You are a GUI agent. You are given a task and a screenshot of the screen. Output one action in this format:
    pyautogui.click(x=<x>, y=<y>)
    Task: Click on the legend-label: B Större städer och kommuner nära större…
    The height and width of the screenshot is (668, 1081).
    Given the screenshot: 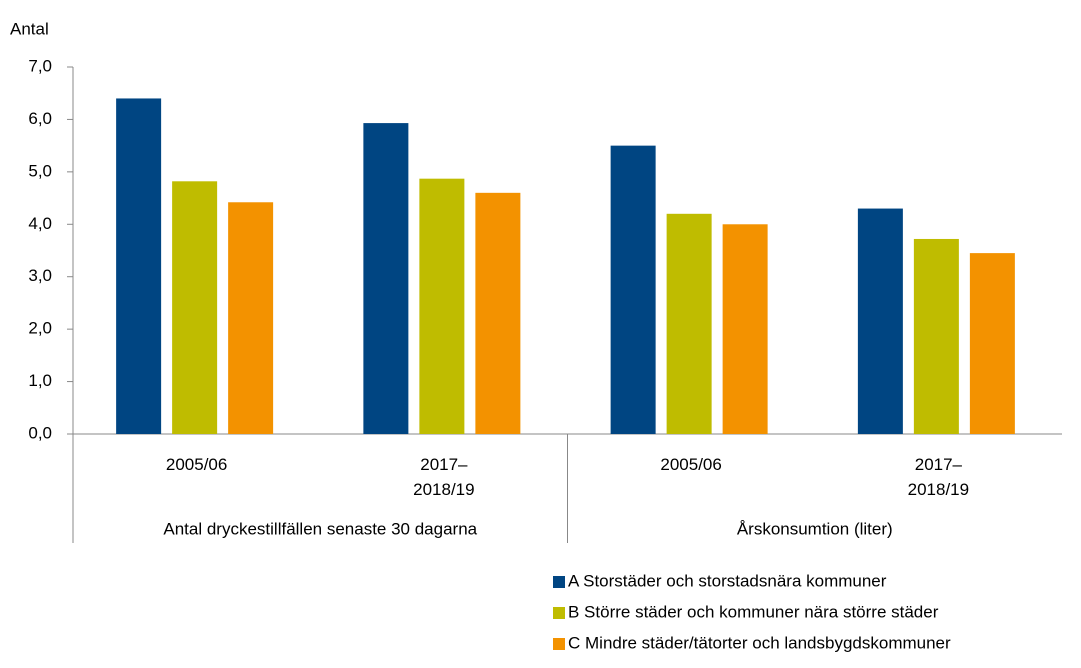 What is the action you would take?
    pyautogui.click(x=753, y=611)
    